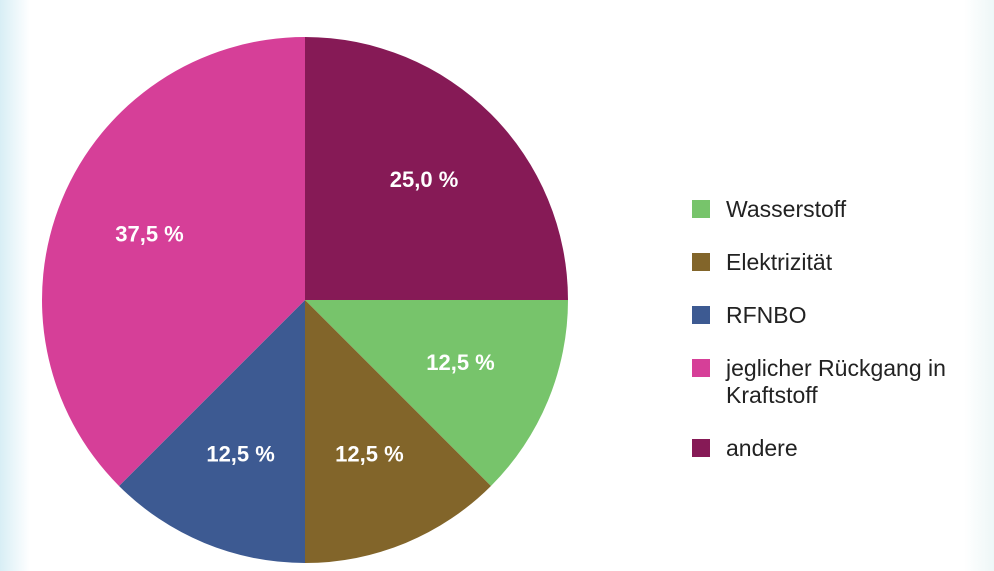  I want to click on legend-label: jeglicher Rückgang in Kraftstoff, so click(836, 381).